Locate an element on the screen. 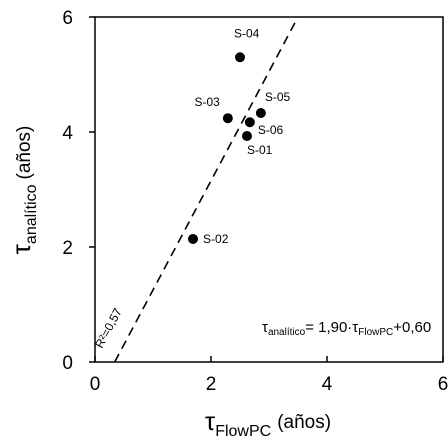 The image size is (448, 448). x-axis-label: τFlowPC (años) is located at coordinates (268, 423).